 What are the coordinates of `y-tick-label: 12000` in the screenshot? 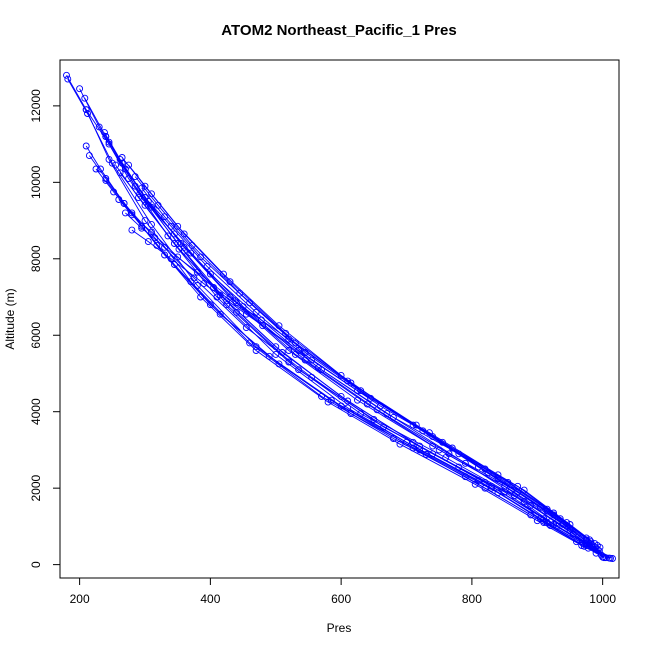 It's located at (36, 106).